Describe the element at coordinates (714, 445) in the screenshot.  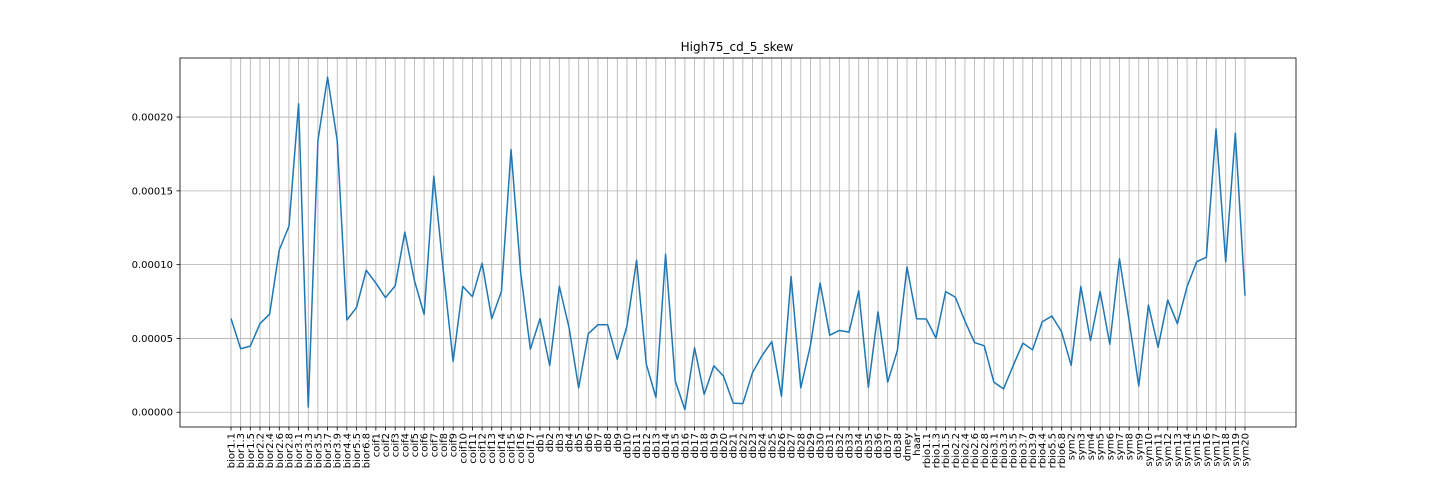
I see `x-tick-label: db19` at that location.